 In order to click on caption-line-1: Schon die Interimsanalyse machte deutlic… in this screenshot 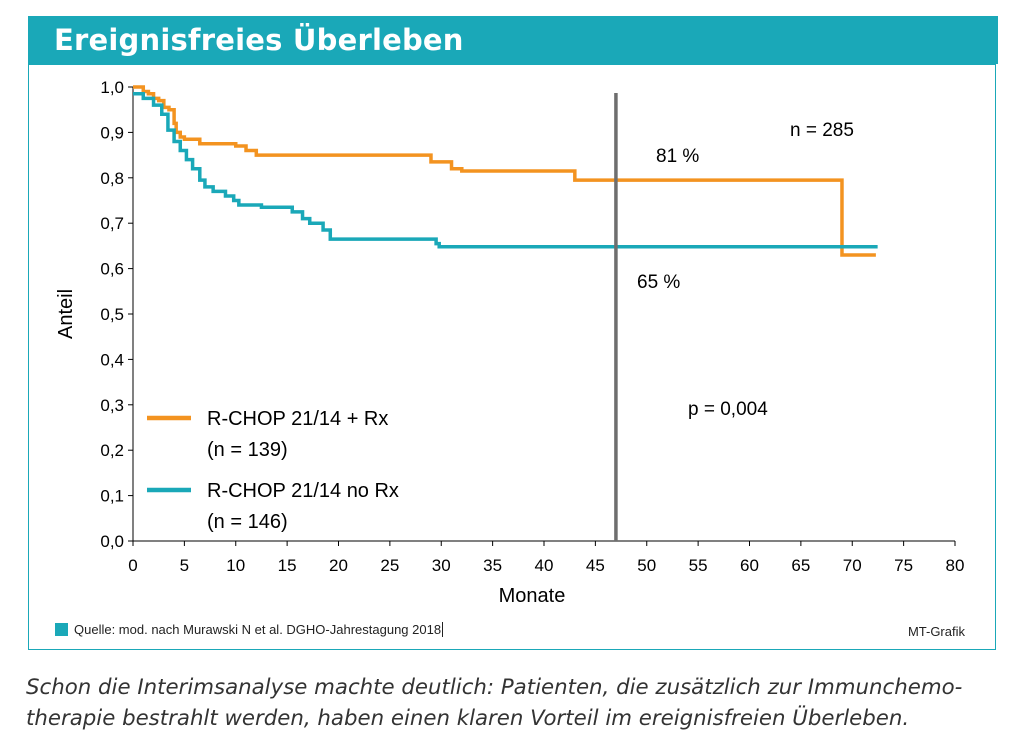, I will do `click(494, 687)`.